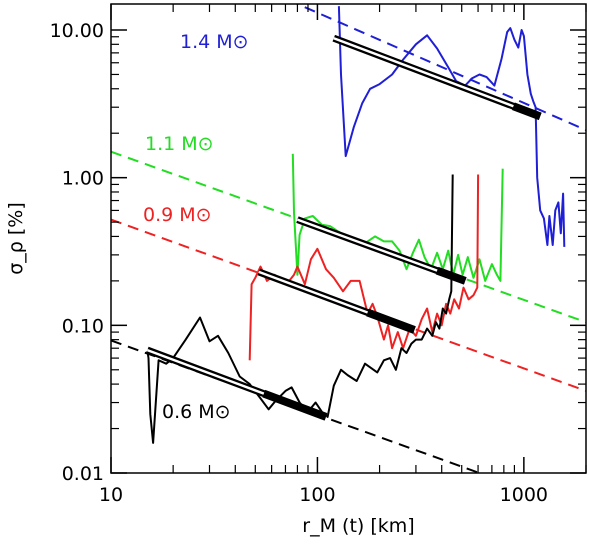  What do you see at coordinates (317, 495) in the screenshot?
I see `x-tick-label: 100` at bounding box center [317, 495].